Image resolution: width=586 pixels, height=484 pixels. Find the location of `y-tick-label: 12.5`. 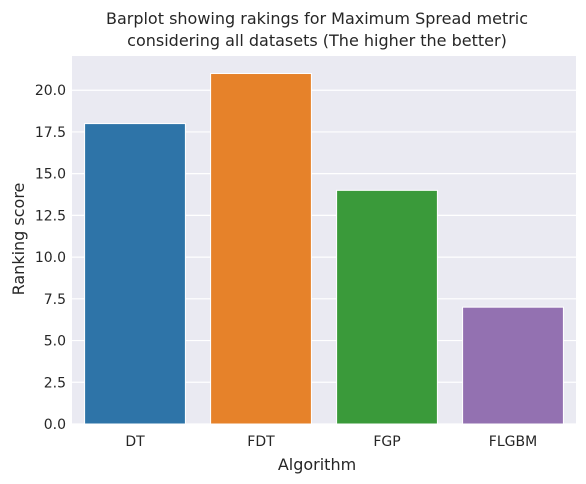

y-tick-label: 12.5 is located at coordinates (50, 216).